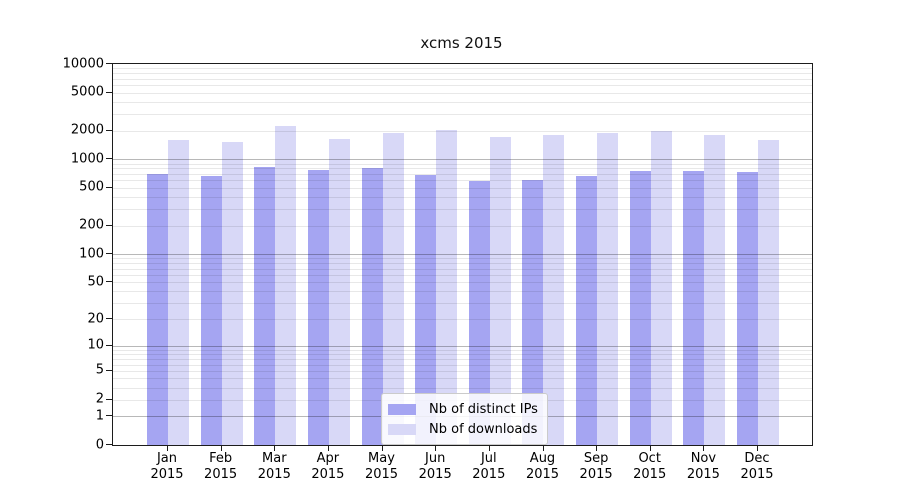 The image size is (900, 500). What do you see at coordinates (221, 458) in the screenshot?
I see `x-tick-label-month: Feb` at bounding box center [221, 458].